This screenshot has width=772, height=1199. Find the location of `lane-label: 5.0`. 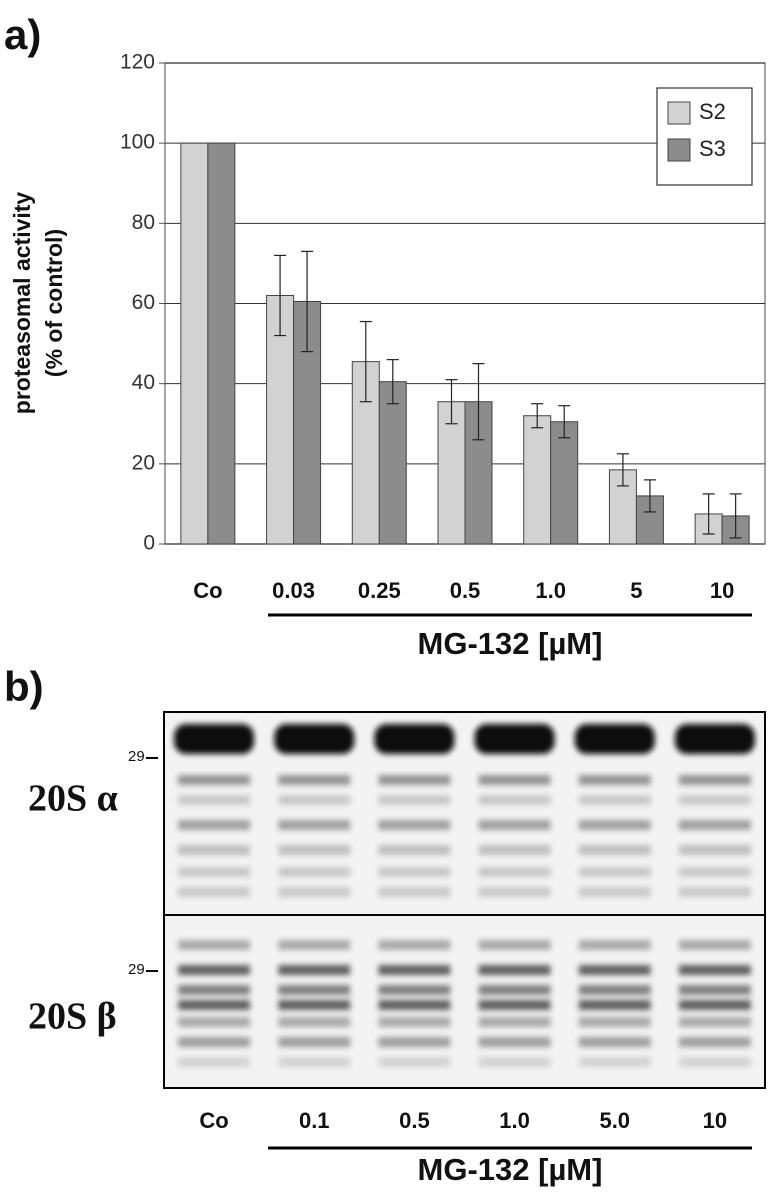

lane-label: 5.0 is located at coordinates (614, 1120).